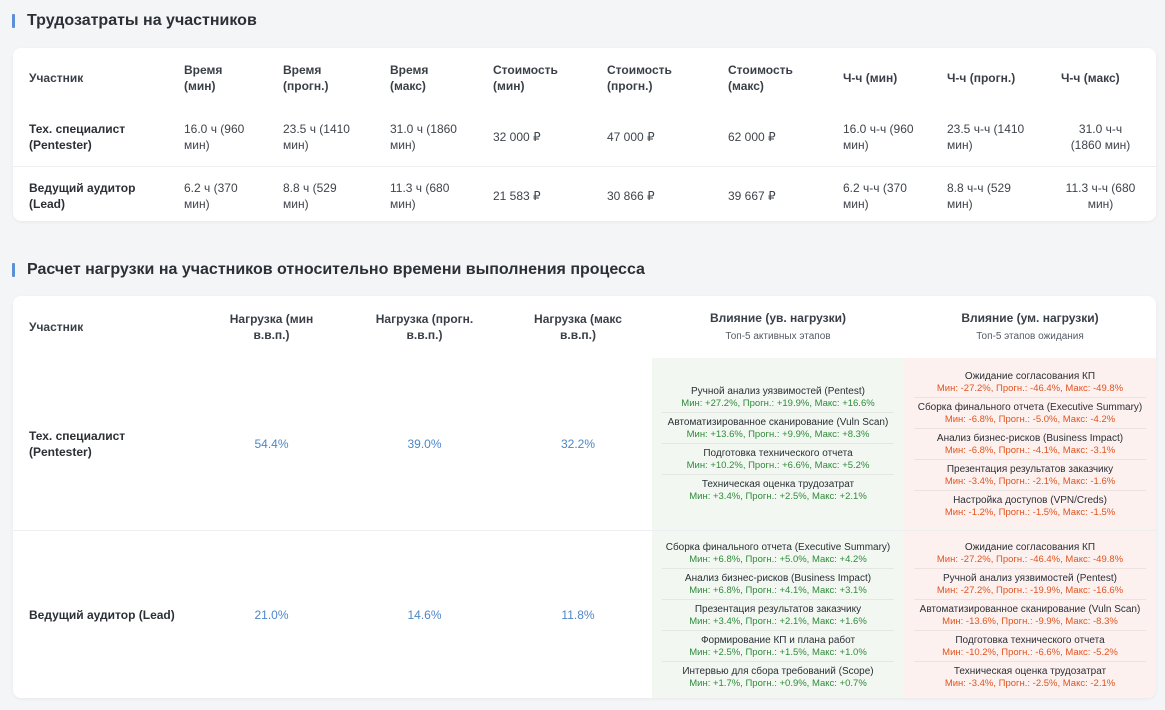 The width and height of the screenshot is (1165, 710). I want to click on column-header: Стоимость (макс), so click(760, 78).